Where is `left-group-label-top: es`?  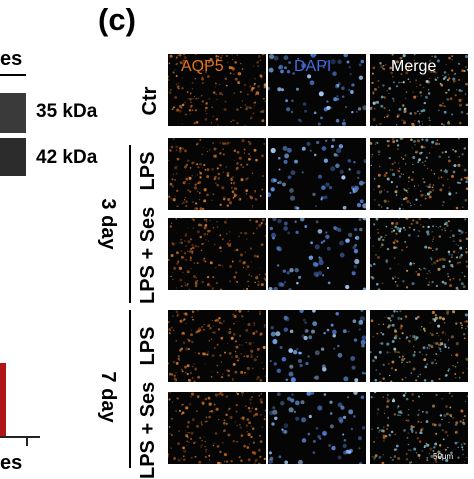
left-group-label-top: es is located at coordinates (11, 59).